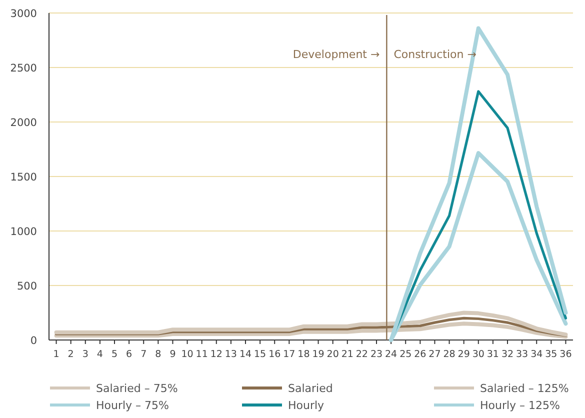 The image size is (585, 418). What do you see at coordinates (99, 354) in the screenshot?
I see `x-tick-label: 4` at bounding box center [99, 354].